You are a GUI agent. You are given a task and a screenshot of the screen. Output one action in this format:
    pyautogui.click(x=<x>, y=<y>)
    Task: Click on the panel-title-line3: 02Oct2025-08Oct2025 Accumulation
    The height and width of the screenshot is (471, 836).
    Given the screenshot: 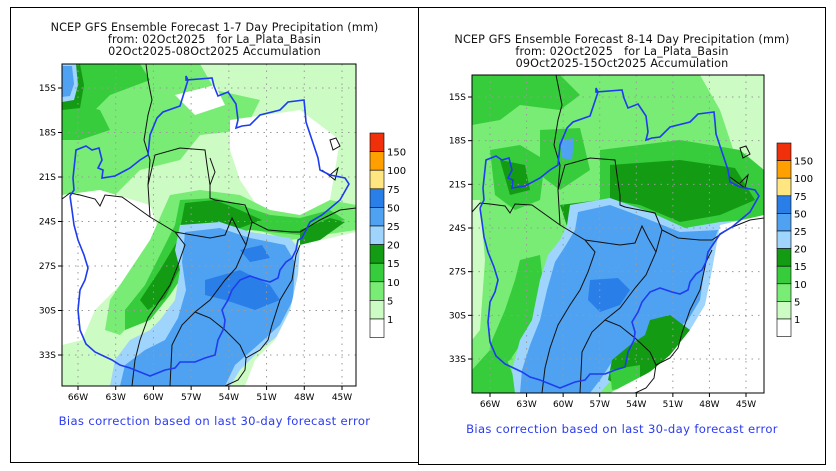 What is the action you would take?
    pyautogui.click(x=214, y=51)
    